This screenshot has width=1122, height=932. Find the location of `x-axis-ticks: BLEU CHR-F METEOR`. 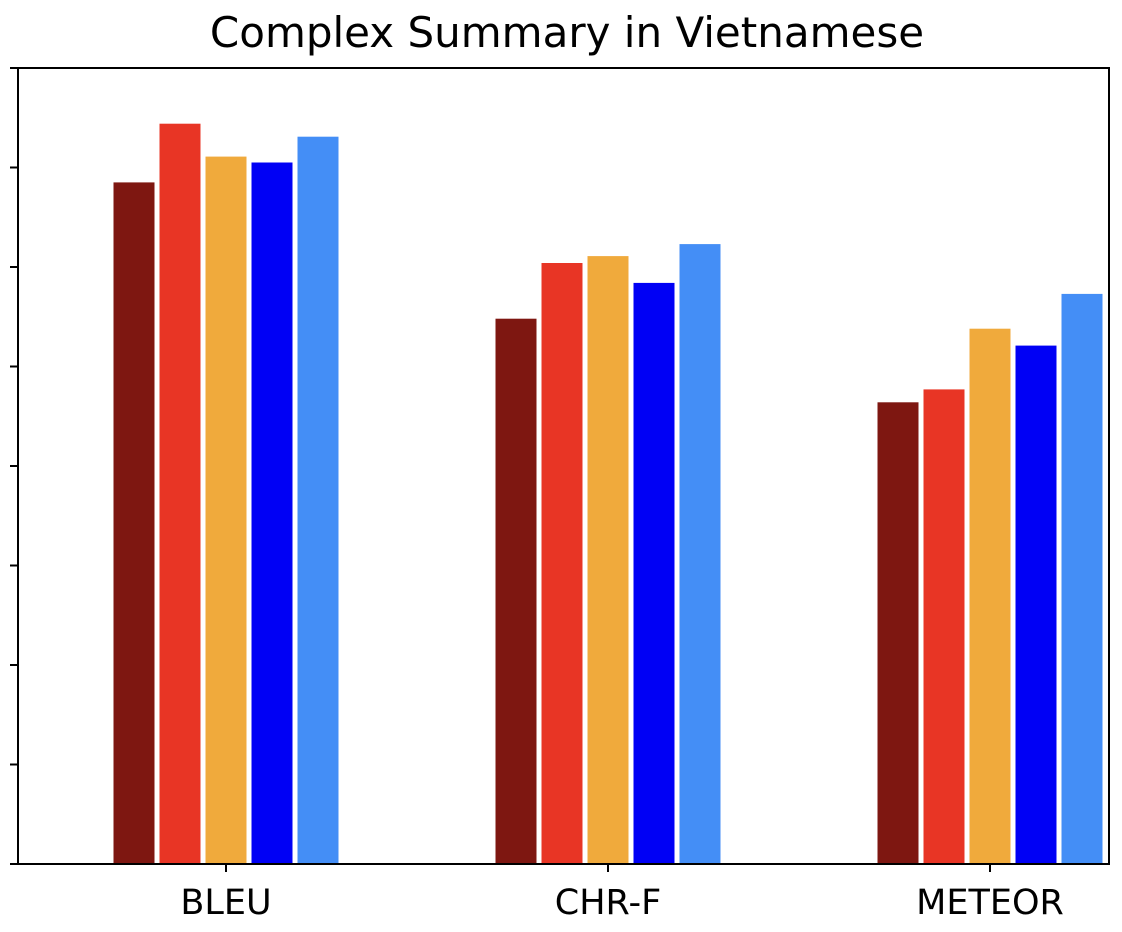

x-axis-ticks: BLEU CHR-F METEOR is located at coordinates (622, 893).